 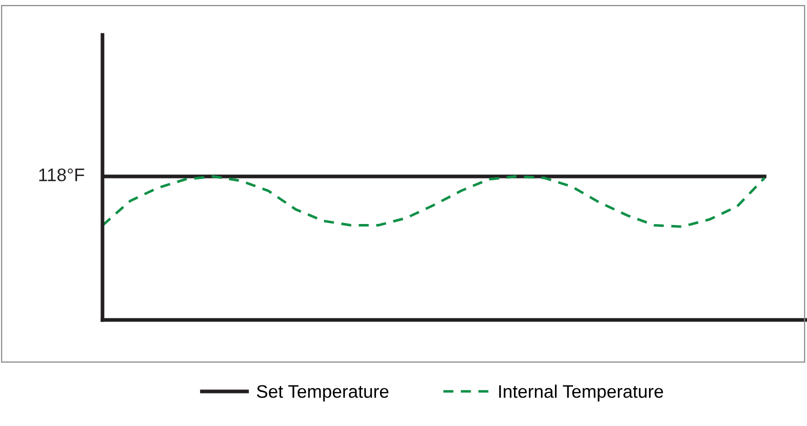 I want to click on legend-label: Internal Temperature, so click(x=581, y=393).